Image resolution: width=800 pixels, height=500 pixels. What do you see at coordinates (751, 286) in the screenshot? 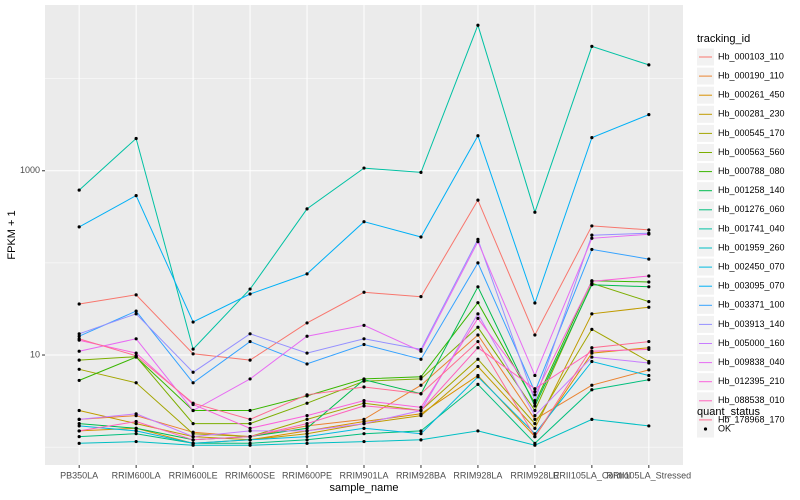
I see `legend-label: Hb_003095_070` at bounding box center [751, 286].